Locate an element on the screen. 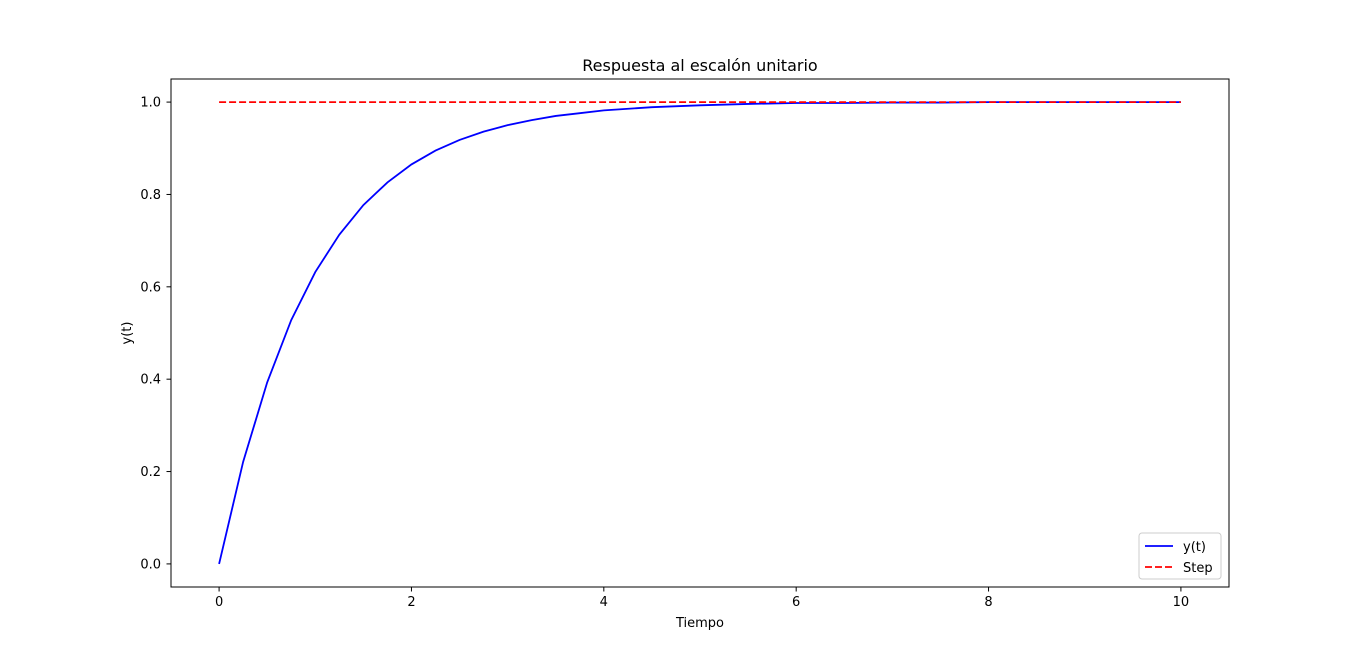  y-axis-label: y(t) is located at coordinates (127, 333).